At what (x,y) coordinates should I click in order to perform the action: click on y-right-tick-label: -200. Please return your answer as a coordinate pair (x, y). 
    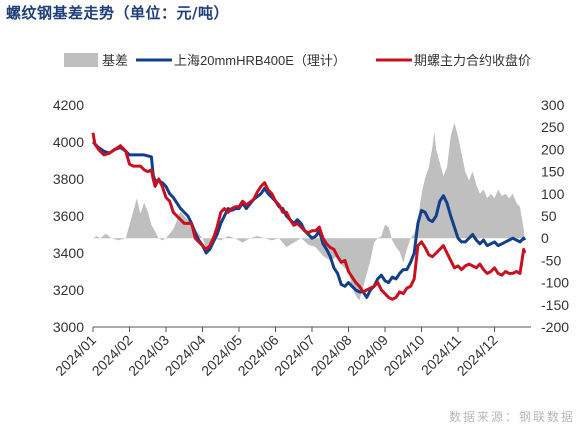
    Looking at the image, I should click on (555, 327).